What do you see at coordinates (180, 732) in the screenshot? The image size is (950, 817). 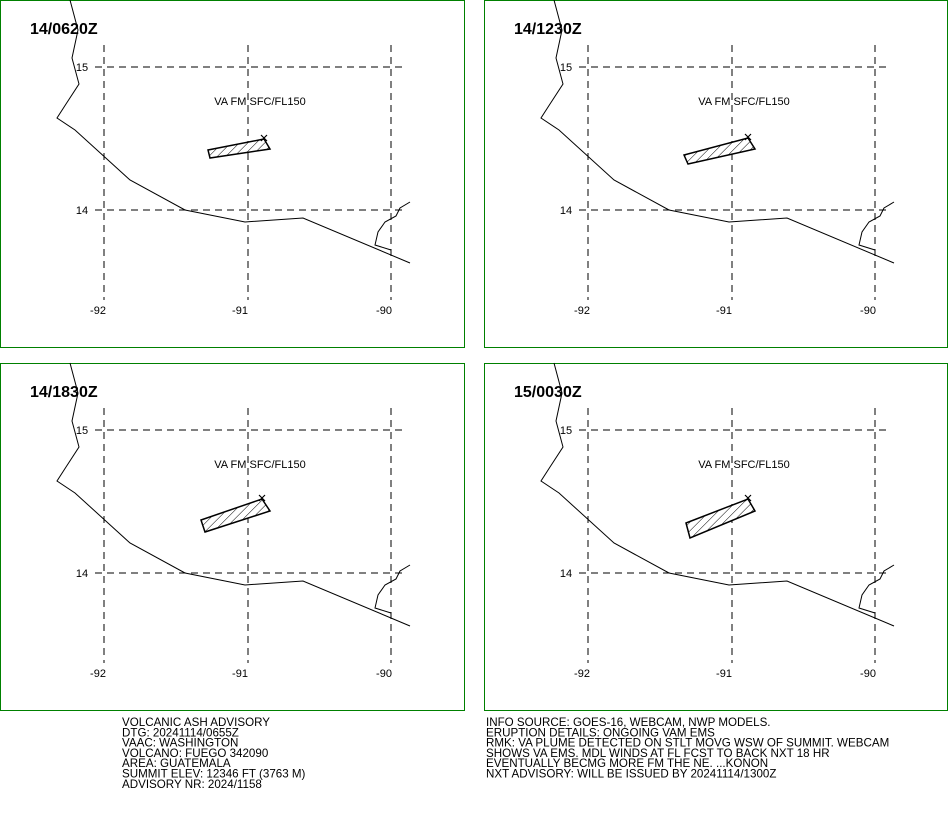 I see `advisory-line: DTG: 20241114/0655Z` at bounding box center [180, 732].